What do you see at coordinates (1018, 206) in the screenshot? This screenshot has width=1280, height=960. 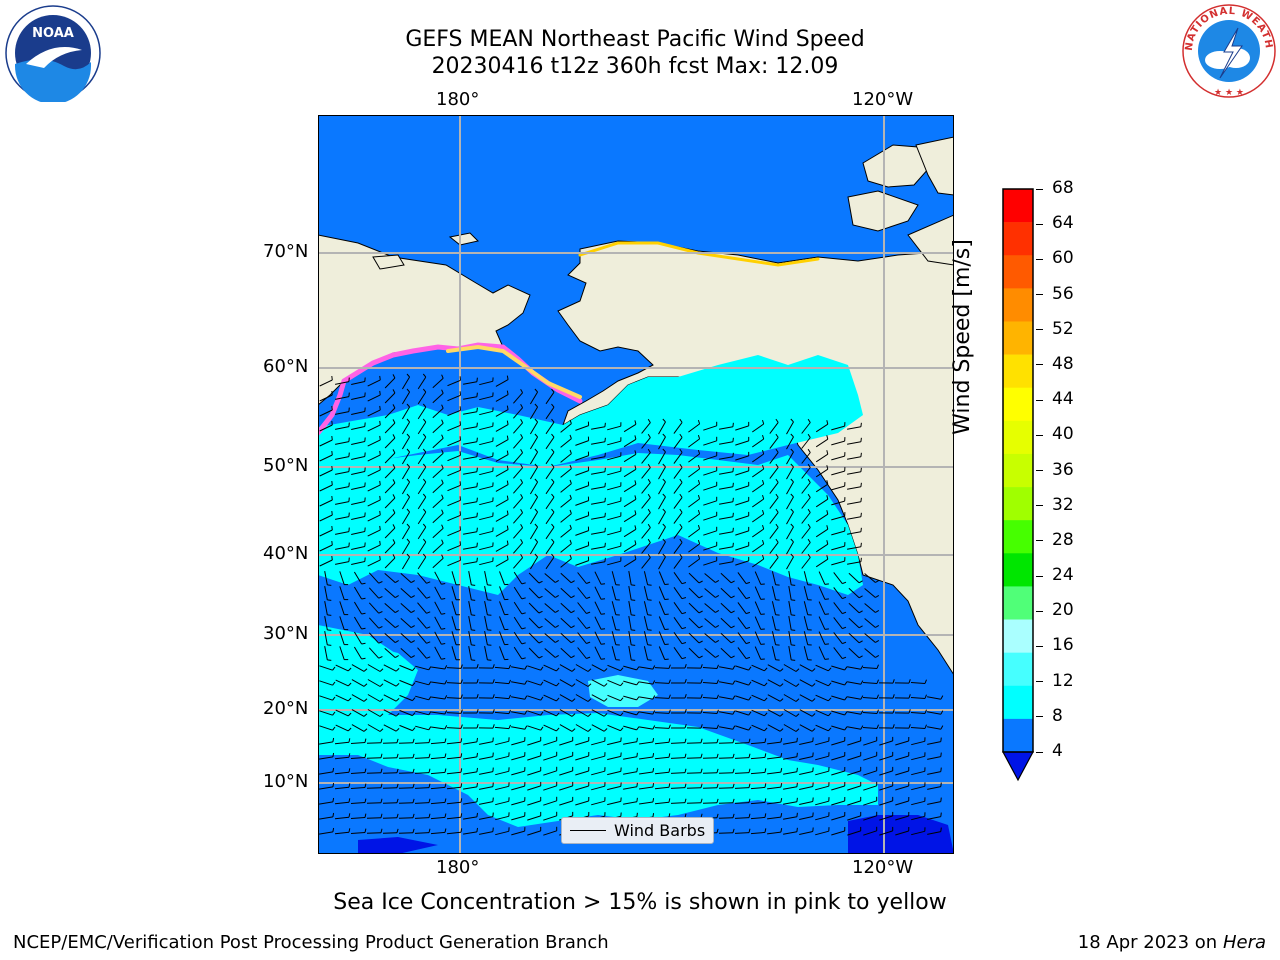 I see `colorbar-cell` at bounding box center [1018, 206].